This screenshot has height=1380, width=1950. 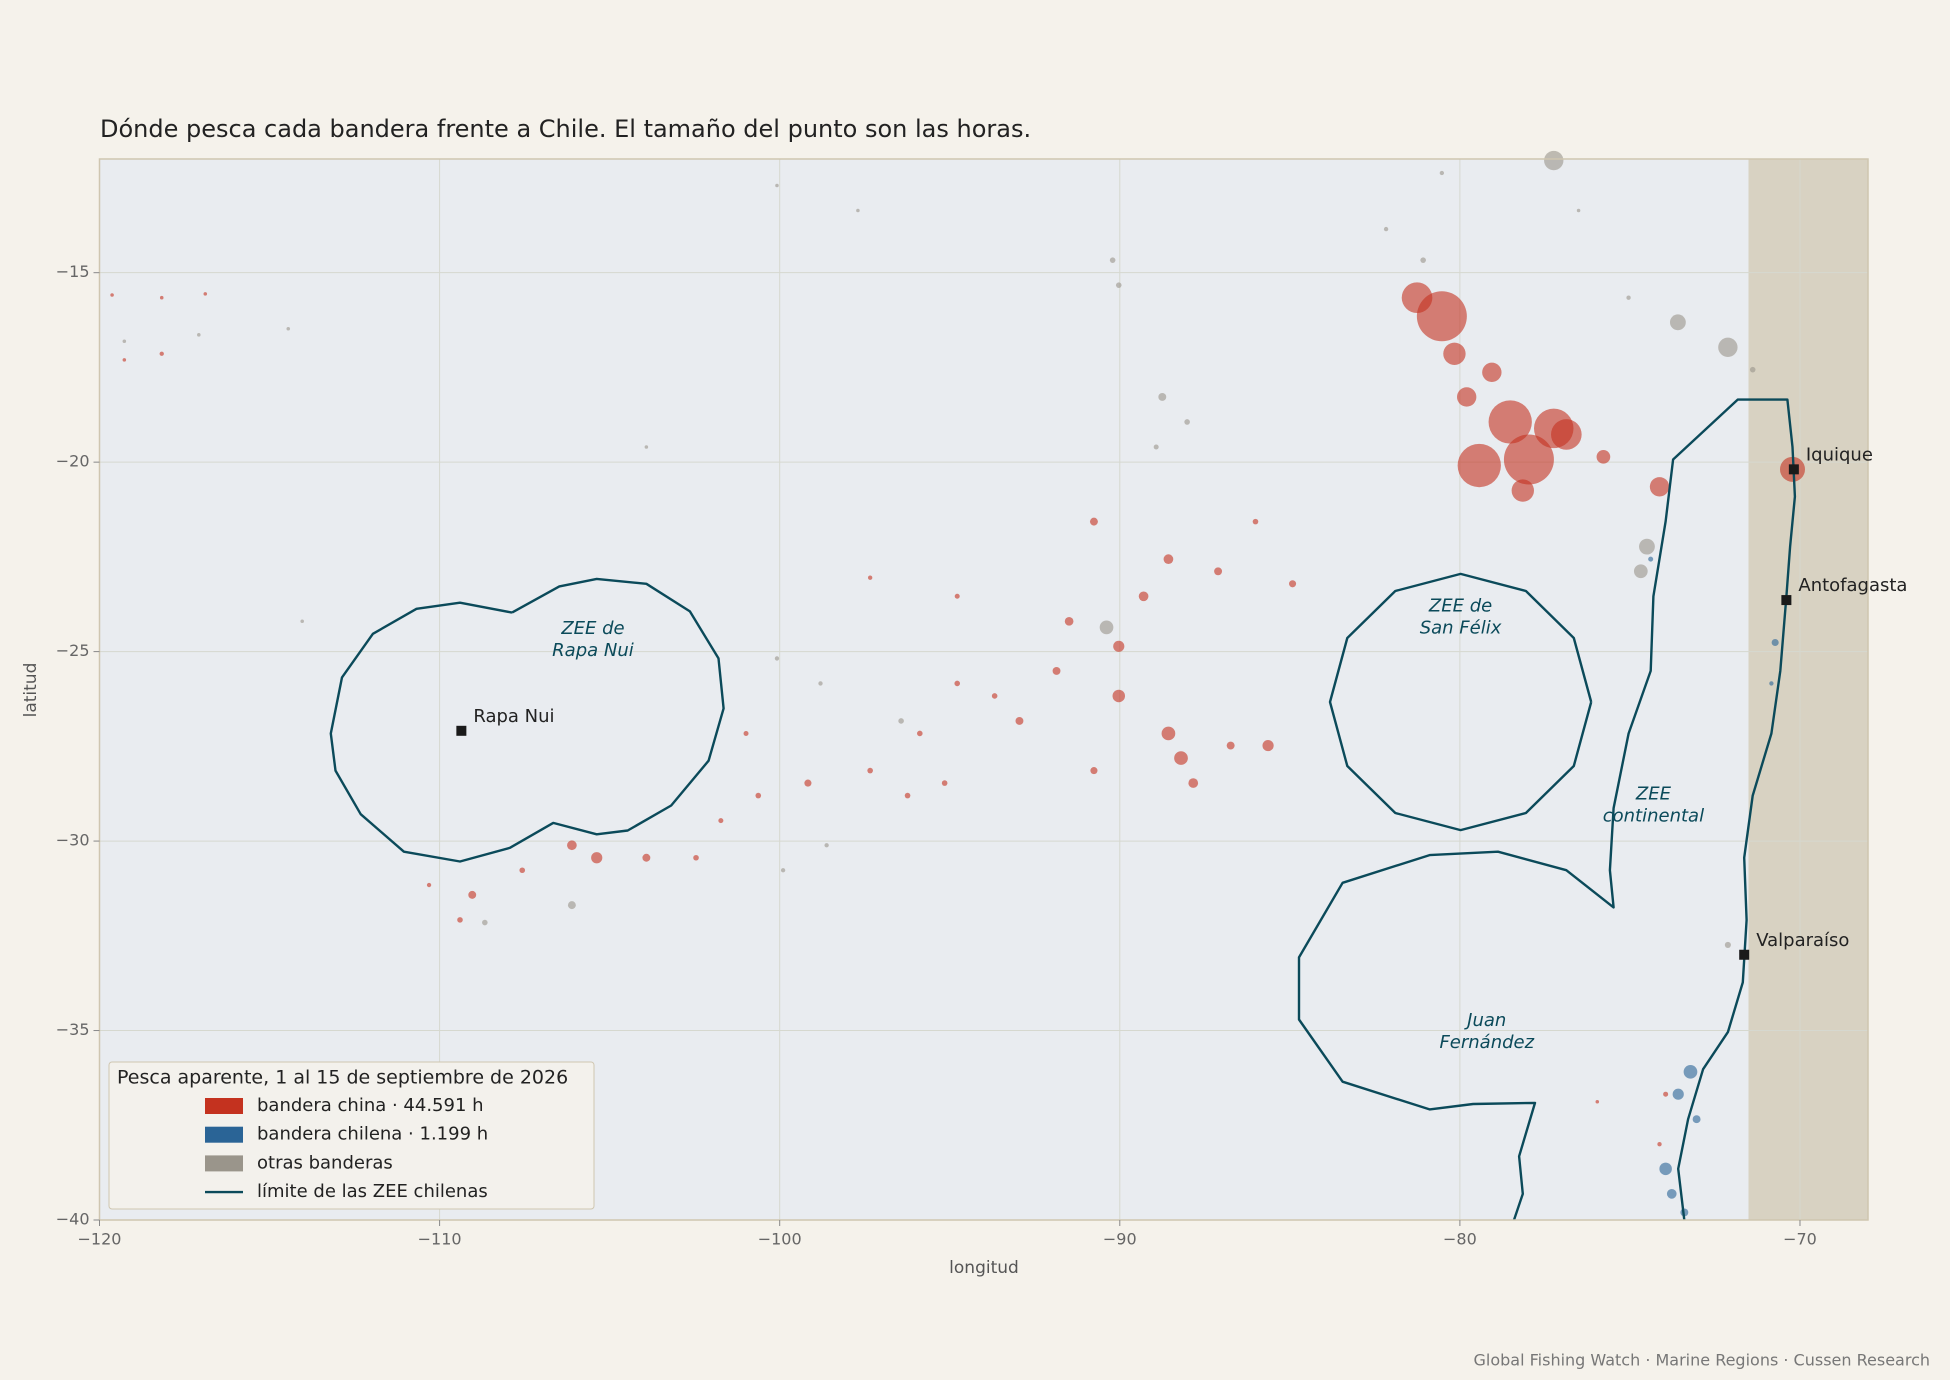 What do you see at coordinates (1800, 1239) in the screenshot?
I see `x-tick-label: −70` at bounding box center [1800, 1239].